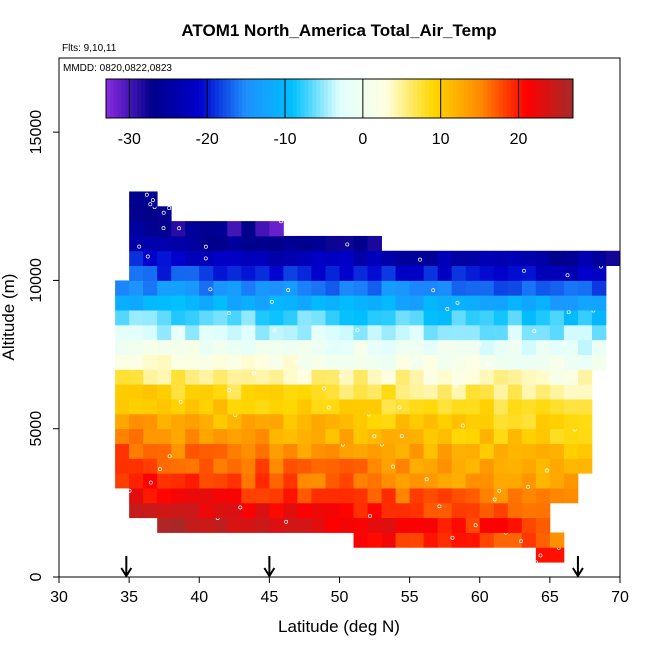 The image size is (650, 650). I want to click on colorbar, so click(339, 98).